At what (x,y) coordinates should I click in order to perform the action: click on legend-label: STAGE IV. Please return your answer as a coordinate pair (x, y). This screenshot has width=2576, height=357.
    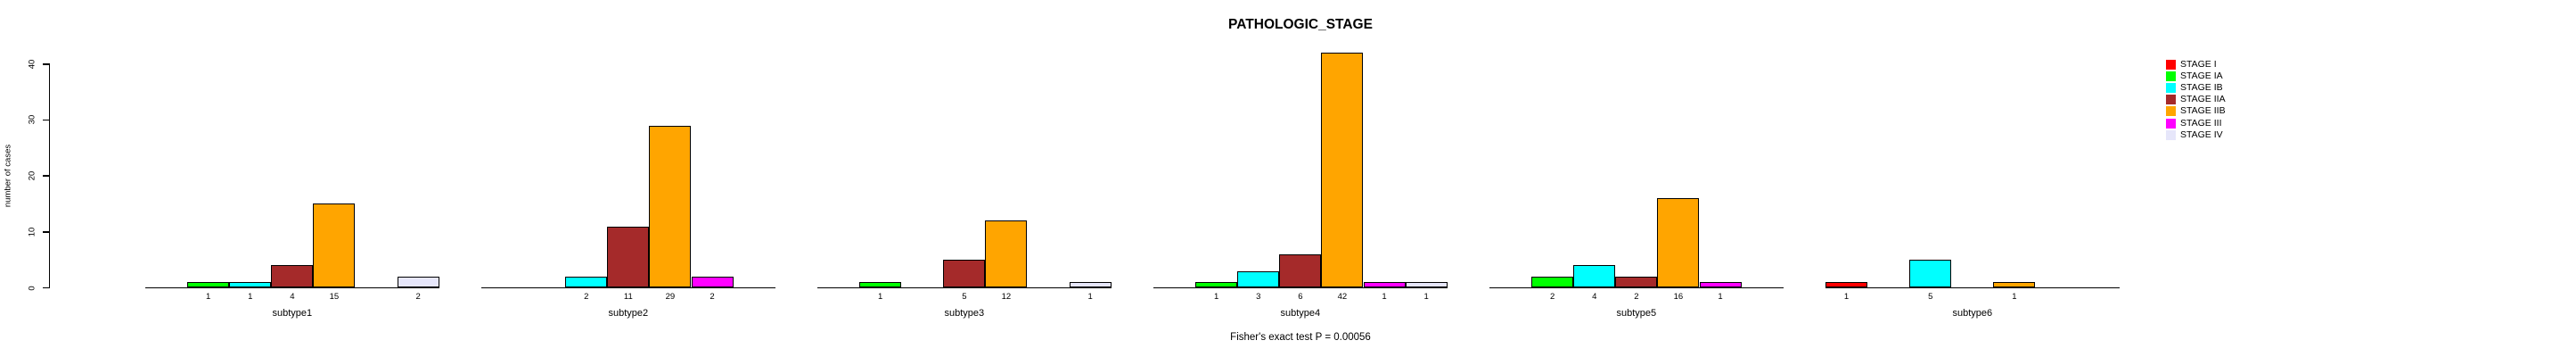
    Looking at the image, I should click on (2201, 134).